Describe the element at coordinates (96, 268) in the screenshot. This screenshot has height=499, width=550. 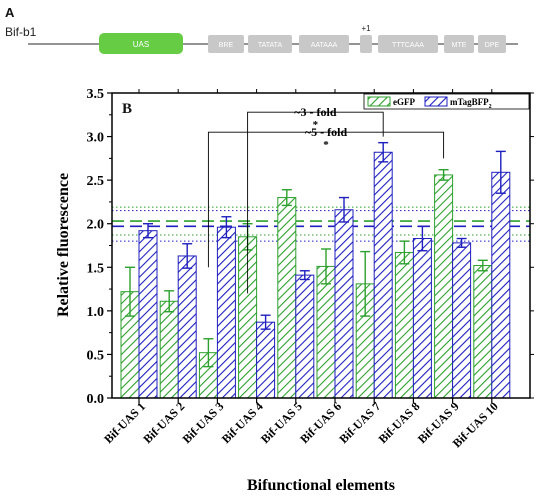
I see `y-tick-label: 1.5` at that location.